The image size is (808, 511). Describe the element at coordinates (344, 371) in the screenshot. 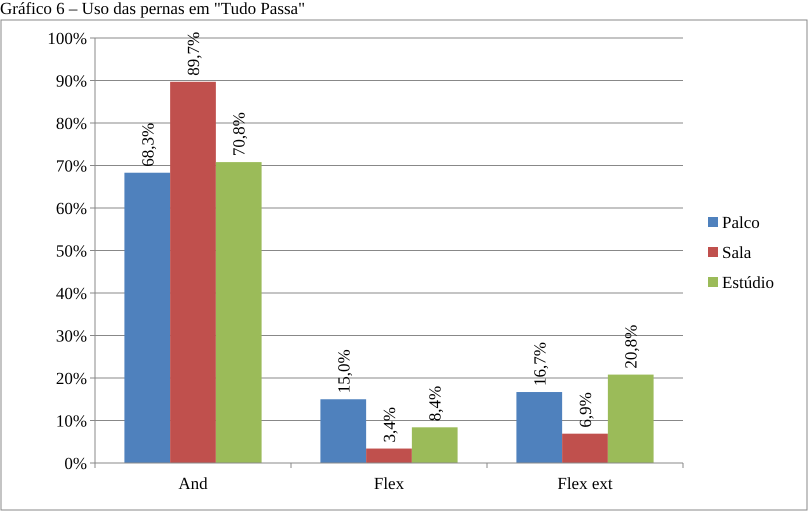

I see `data-label: 15,0%` at that location.